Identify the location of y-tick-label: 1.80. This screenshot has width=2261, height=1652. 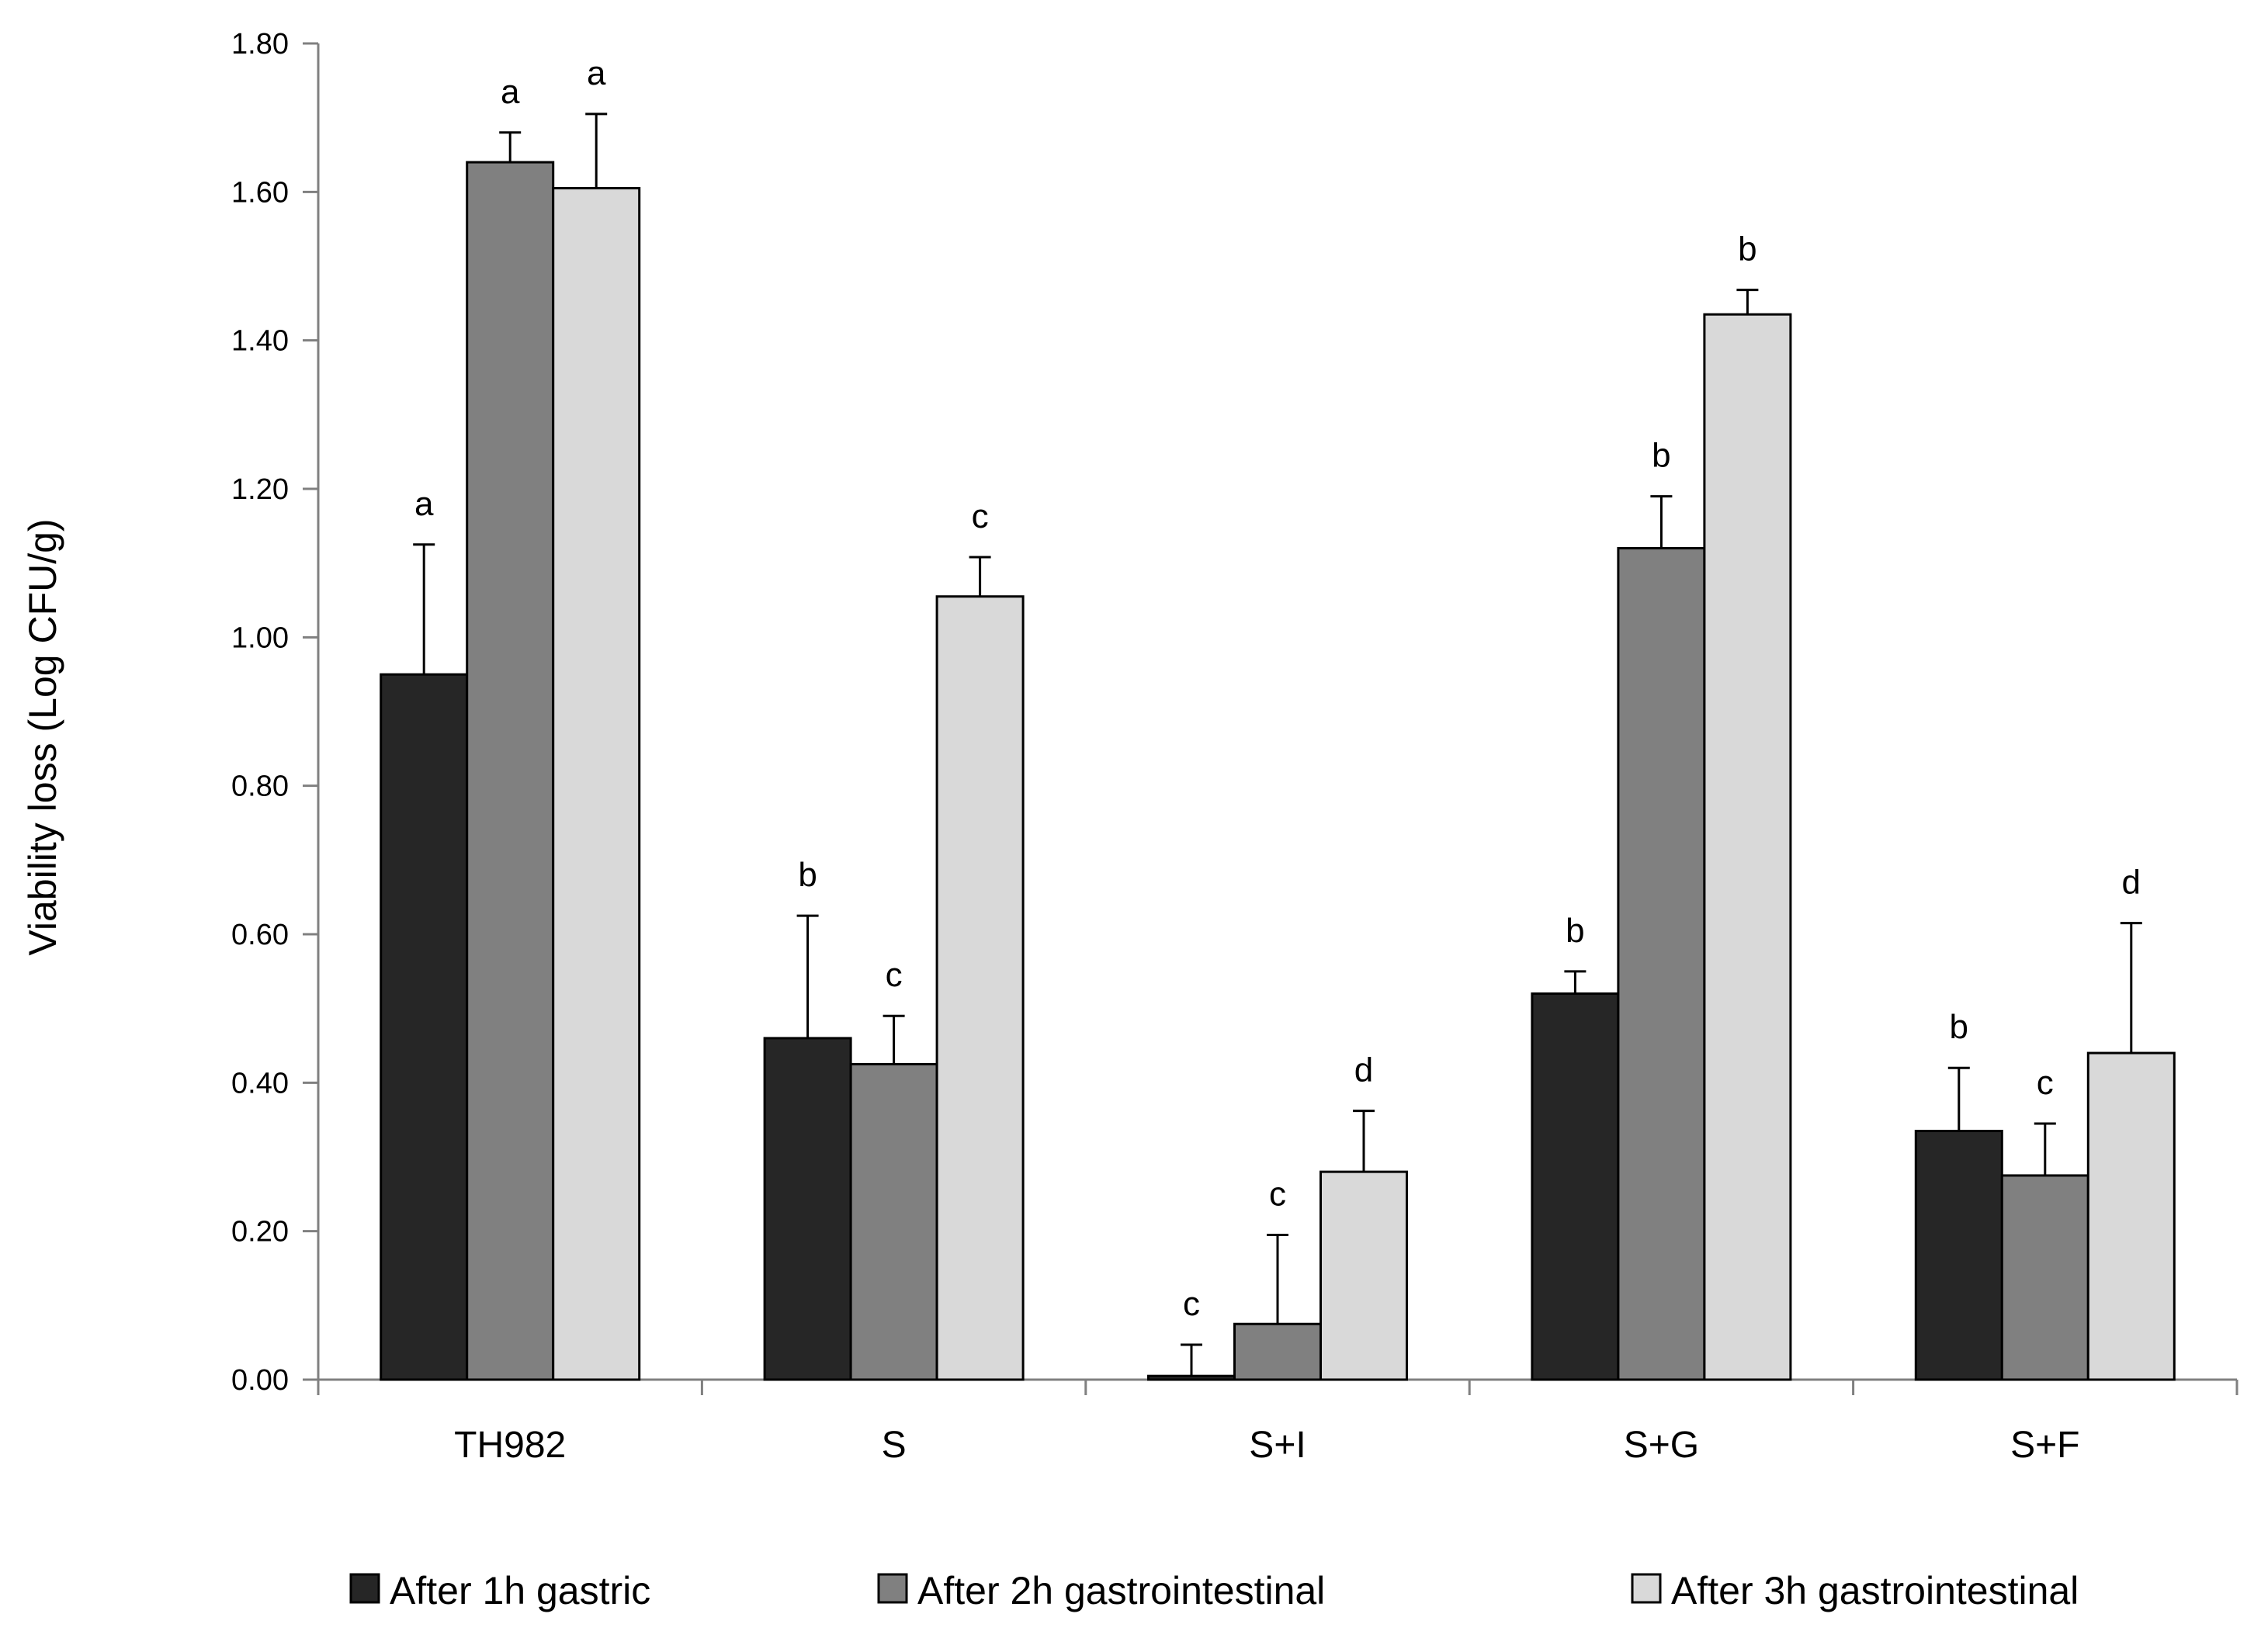
(260, 44).